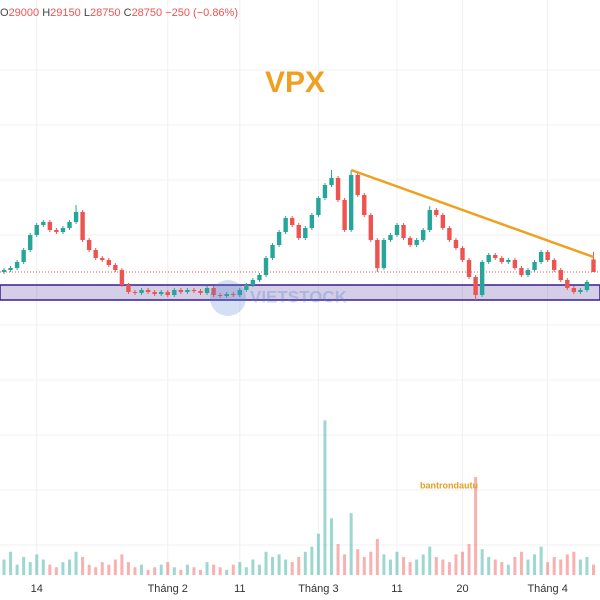 The height and width of the screenshot is (600, 600). What do you see at coordinates (128, 13) in the screenshot?
I see `ohlc-label: C` at bounding box center [128, 13].